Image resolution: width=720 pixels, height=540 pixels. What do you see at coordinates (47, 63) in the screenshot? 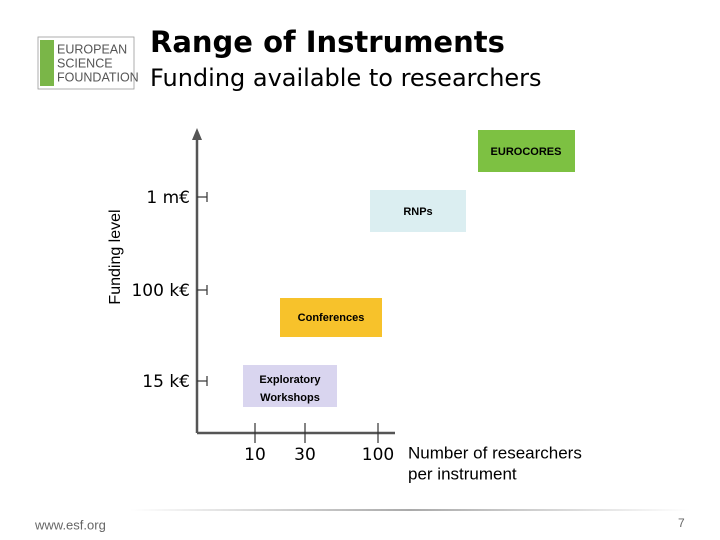
I see `logo-mark` at bounding box center [47, 63].